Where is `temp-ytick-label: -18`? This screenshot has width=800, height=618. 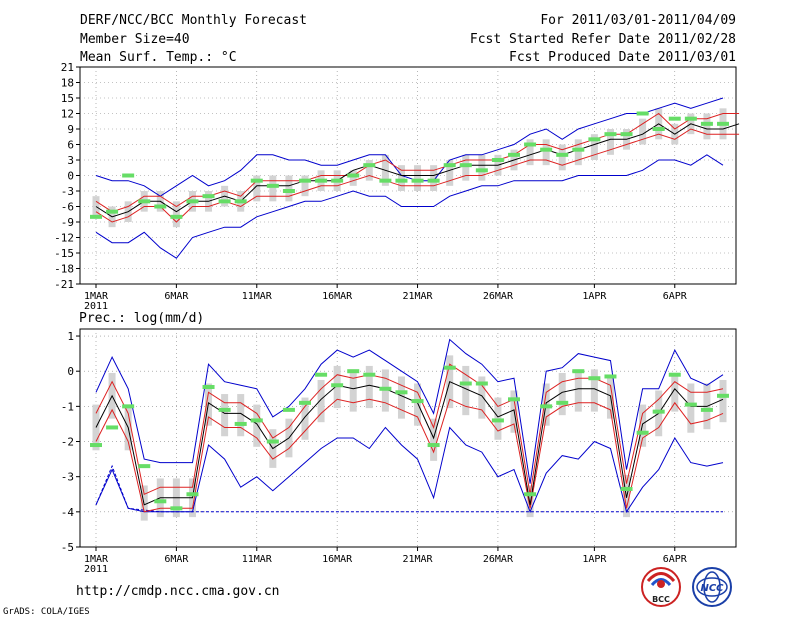
temp-ytick-label: -18 is located at coordinates (64, 269).